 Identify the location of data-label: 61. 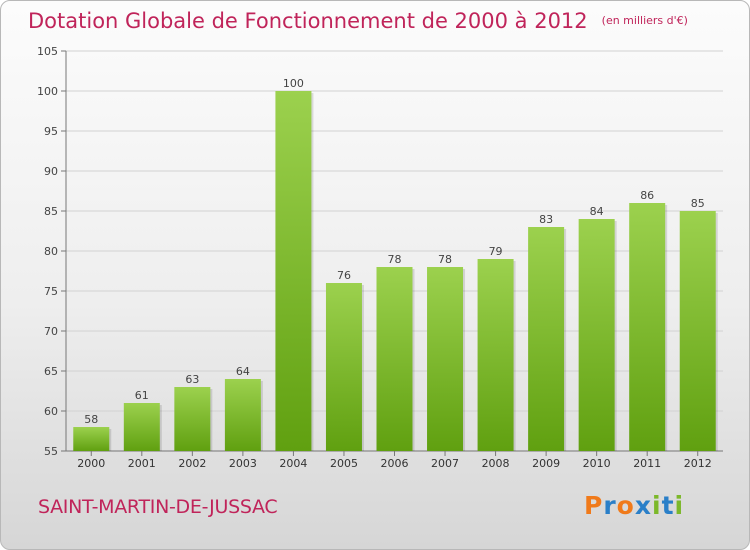
(142, 395).